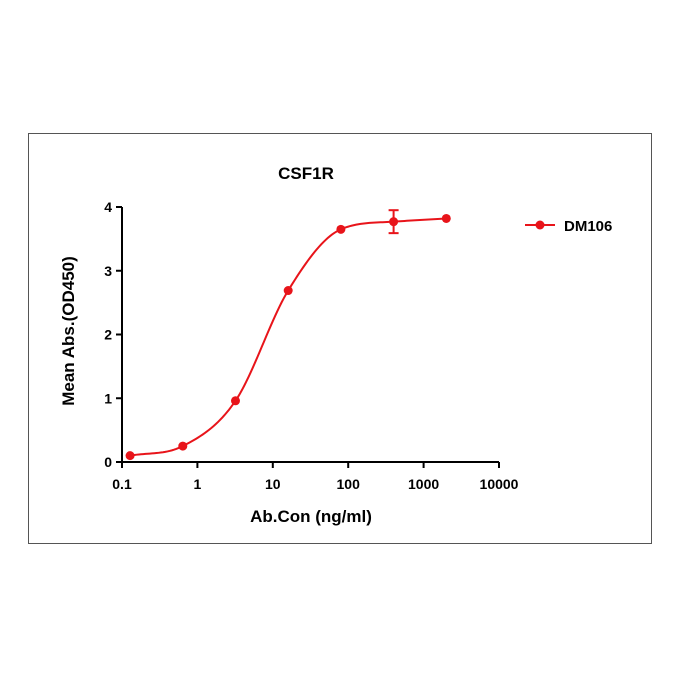  Describe the element at coordinates (108, 271) in the screenshot. I see `y-tick-label: 3` at that location.